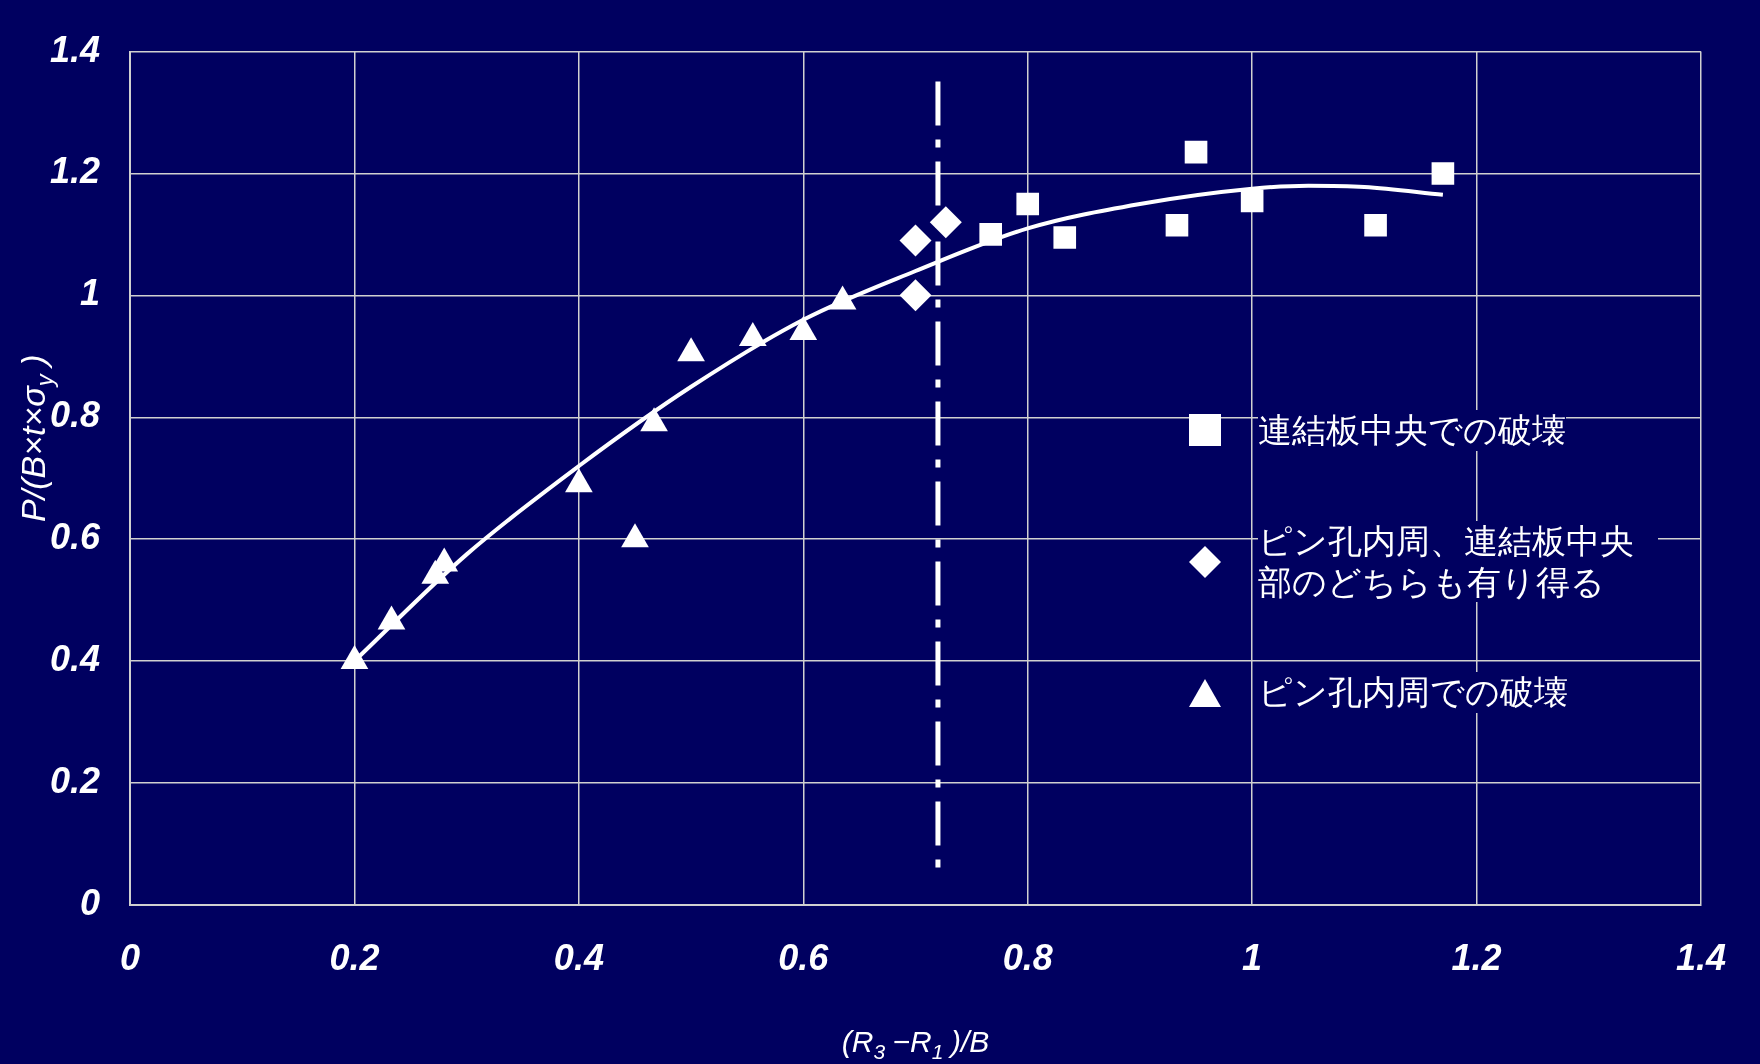 The image size is (1760, 1064). Describe the element at coordinates (1458, 561) in the screenshot. I see `legend-label: ピン孔内周、連結板中央部のどちらも有り得る` at that location.